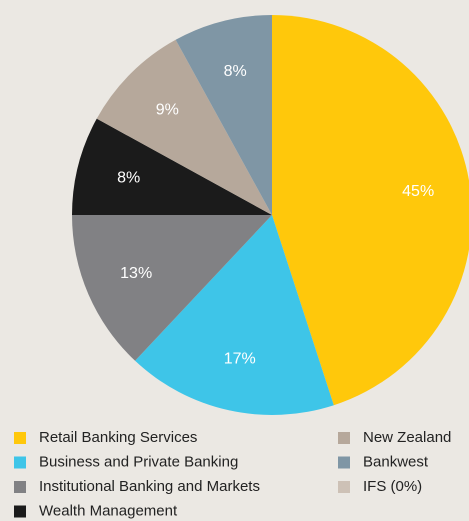  I want to click on legend-text: Bankwest, so click(396, 461).